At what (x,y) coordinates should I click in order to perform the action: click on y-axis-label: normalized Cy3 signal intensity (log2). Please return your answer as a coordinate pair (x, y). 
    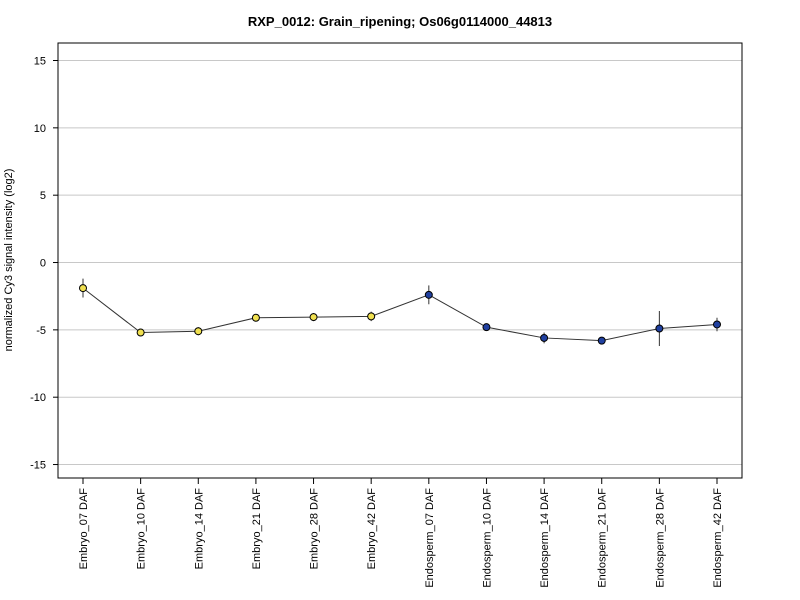
    Looking at the image, I should click on (9, 260).